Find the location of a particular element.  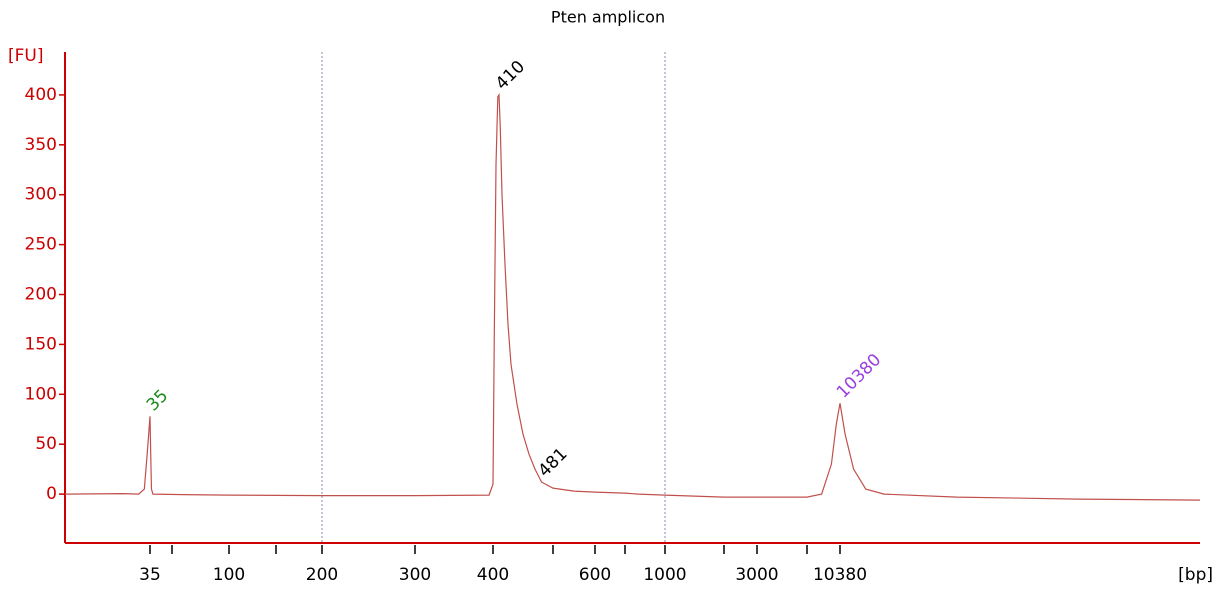

y-tick-label: 200 is located at coordinates (41, 295).